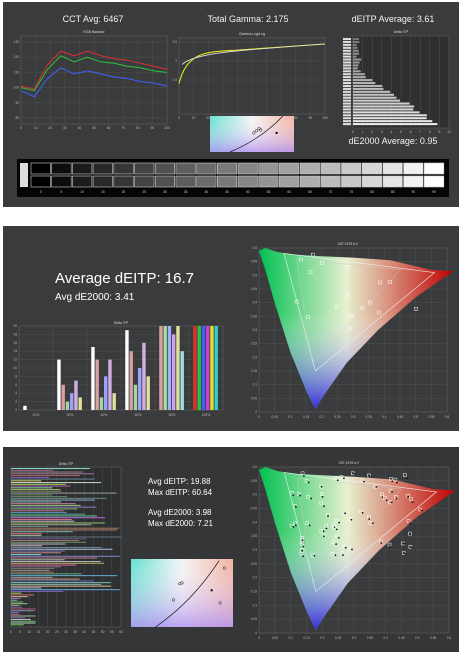 Image resolution: width=462 pixels, height=652 pixels. What do you see at coordinates (276, 133) in the screenshot?
I see `target-point` at bounding box center [276, 133].